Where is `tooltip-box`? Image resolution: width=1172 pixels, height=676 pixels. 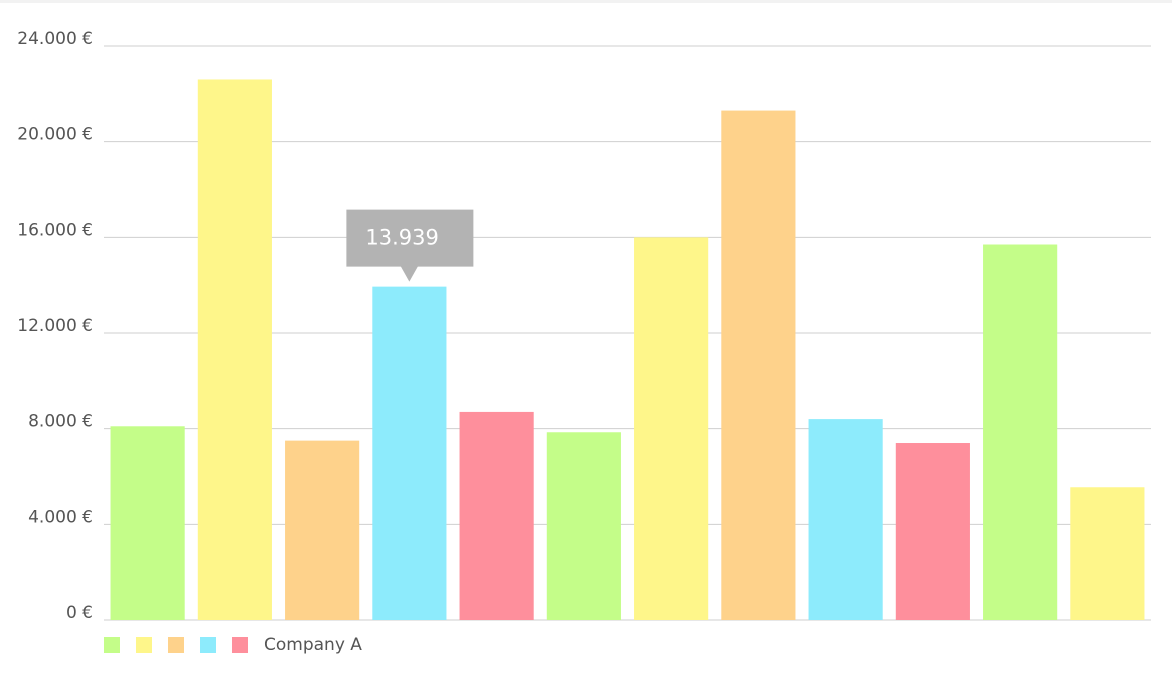
tooltip-box is located at coordinates (410, 238).